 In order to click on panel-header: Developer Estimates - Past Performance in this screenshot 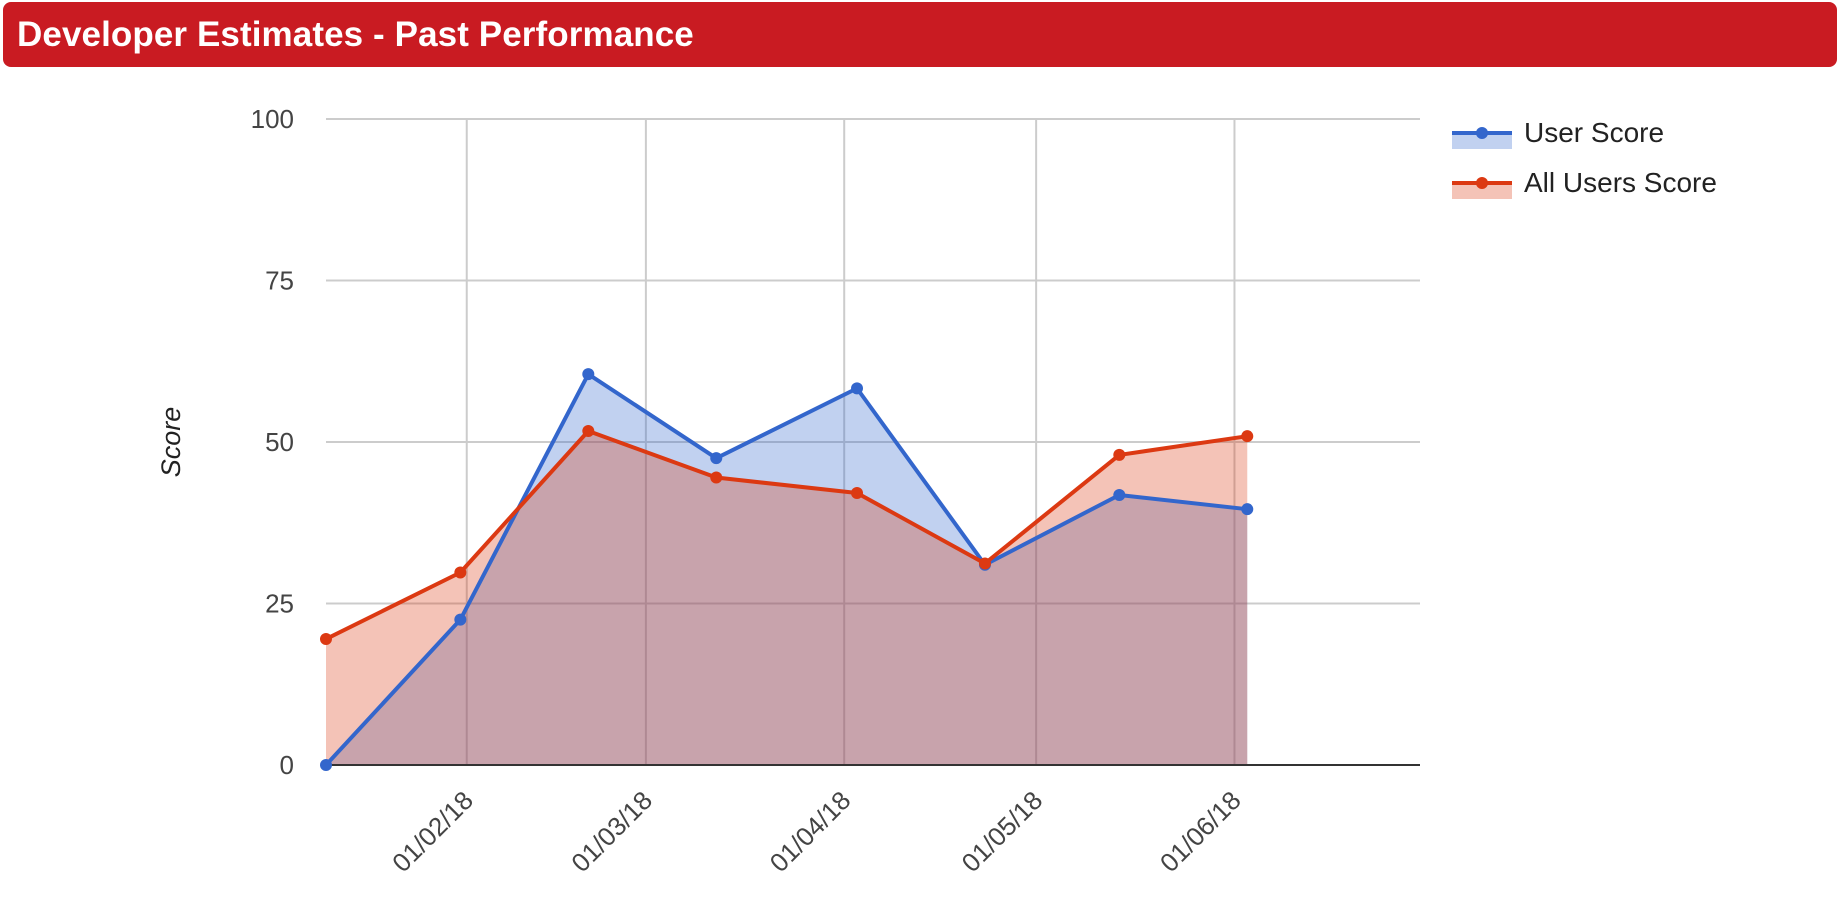, I will do `click(920, 34)`.